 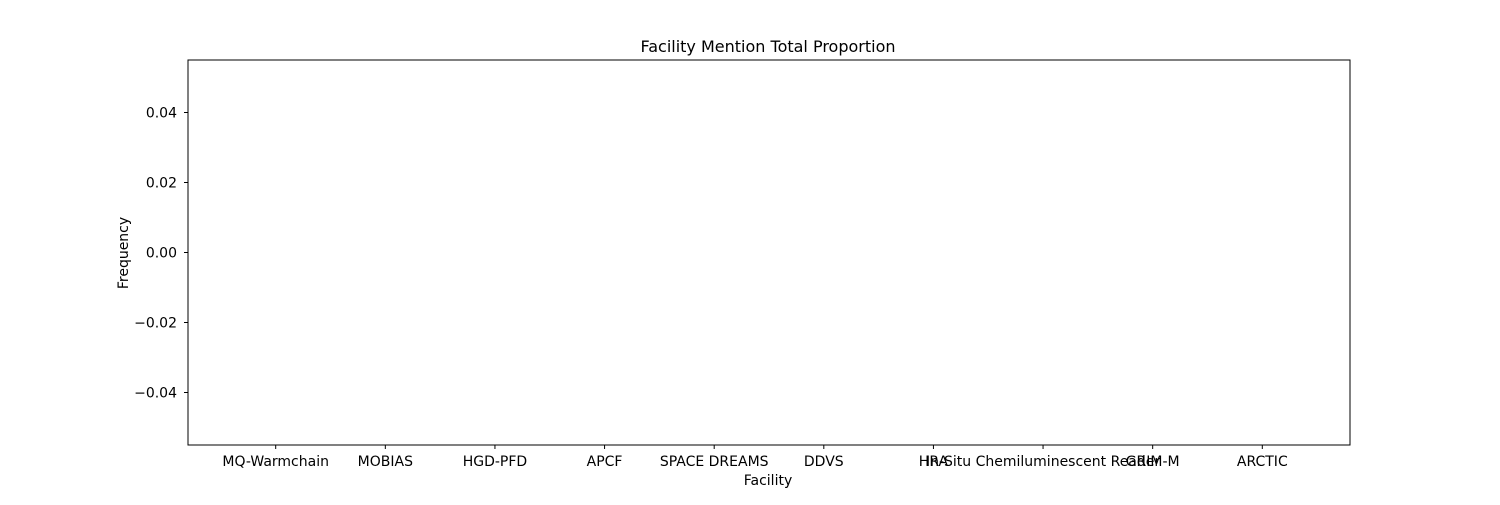 I want to click on y-tick-label: 0.00, so click(x=161, y=254).